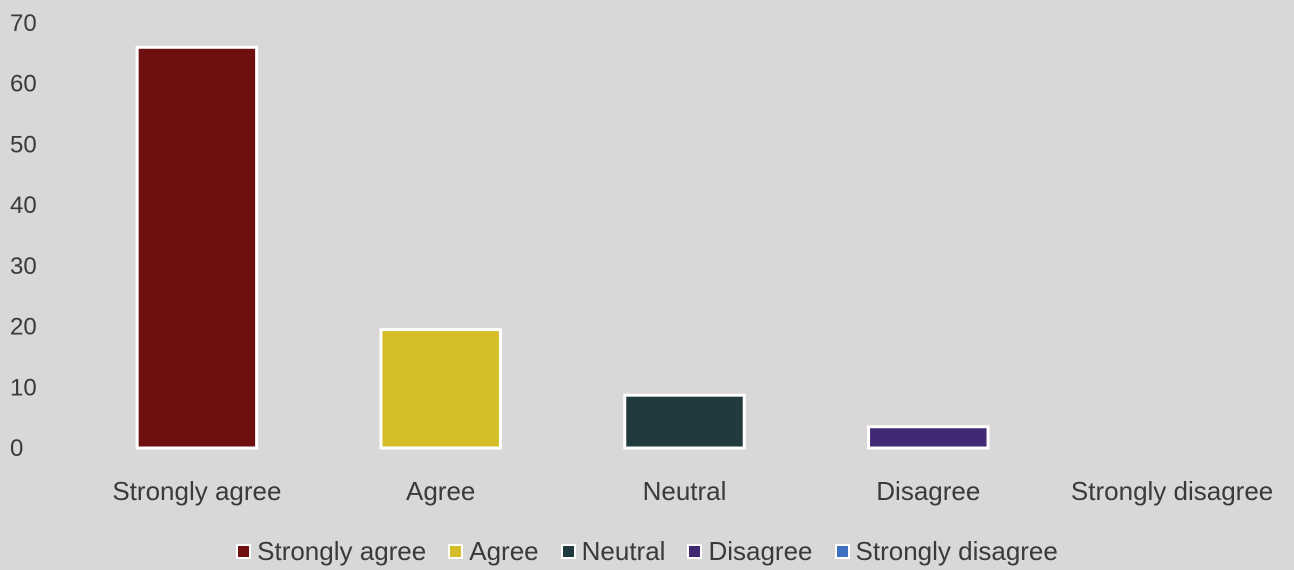  I want to click on legend-label: Strongly disagree, so click(956, 551).